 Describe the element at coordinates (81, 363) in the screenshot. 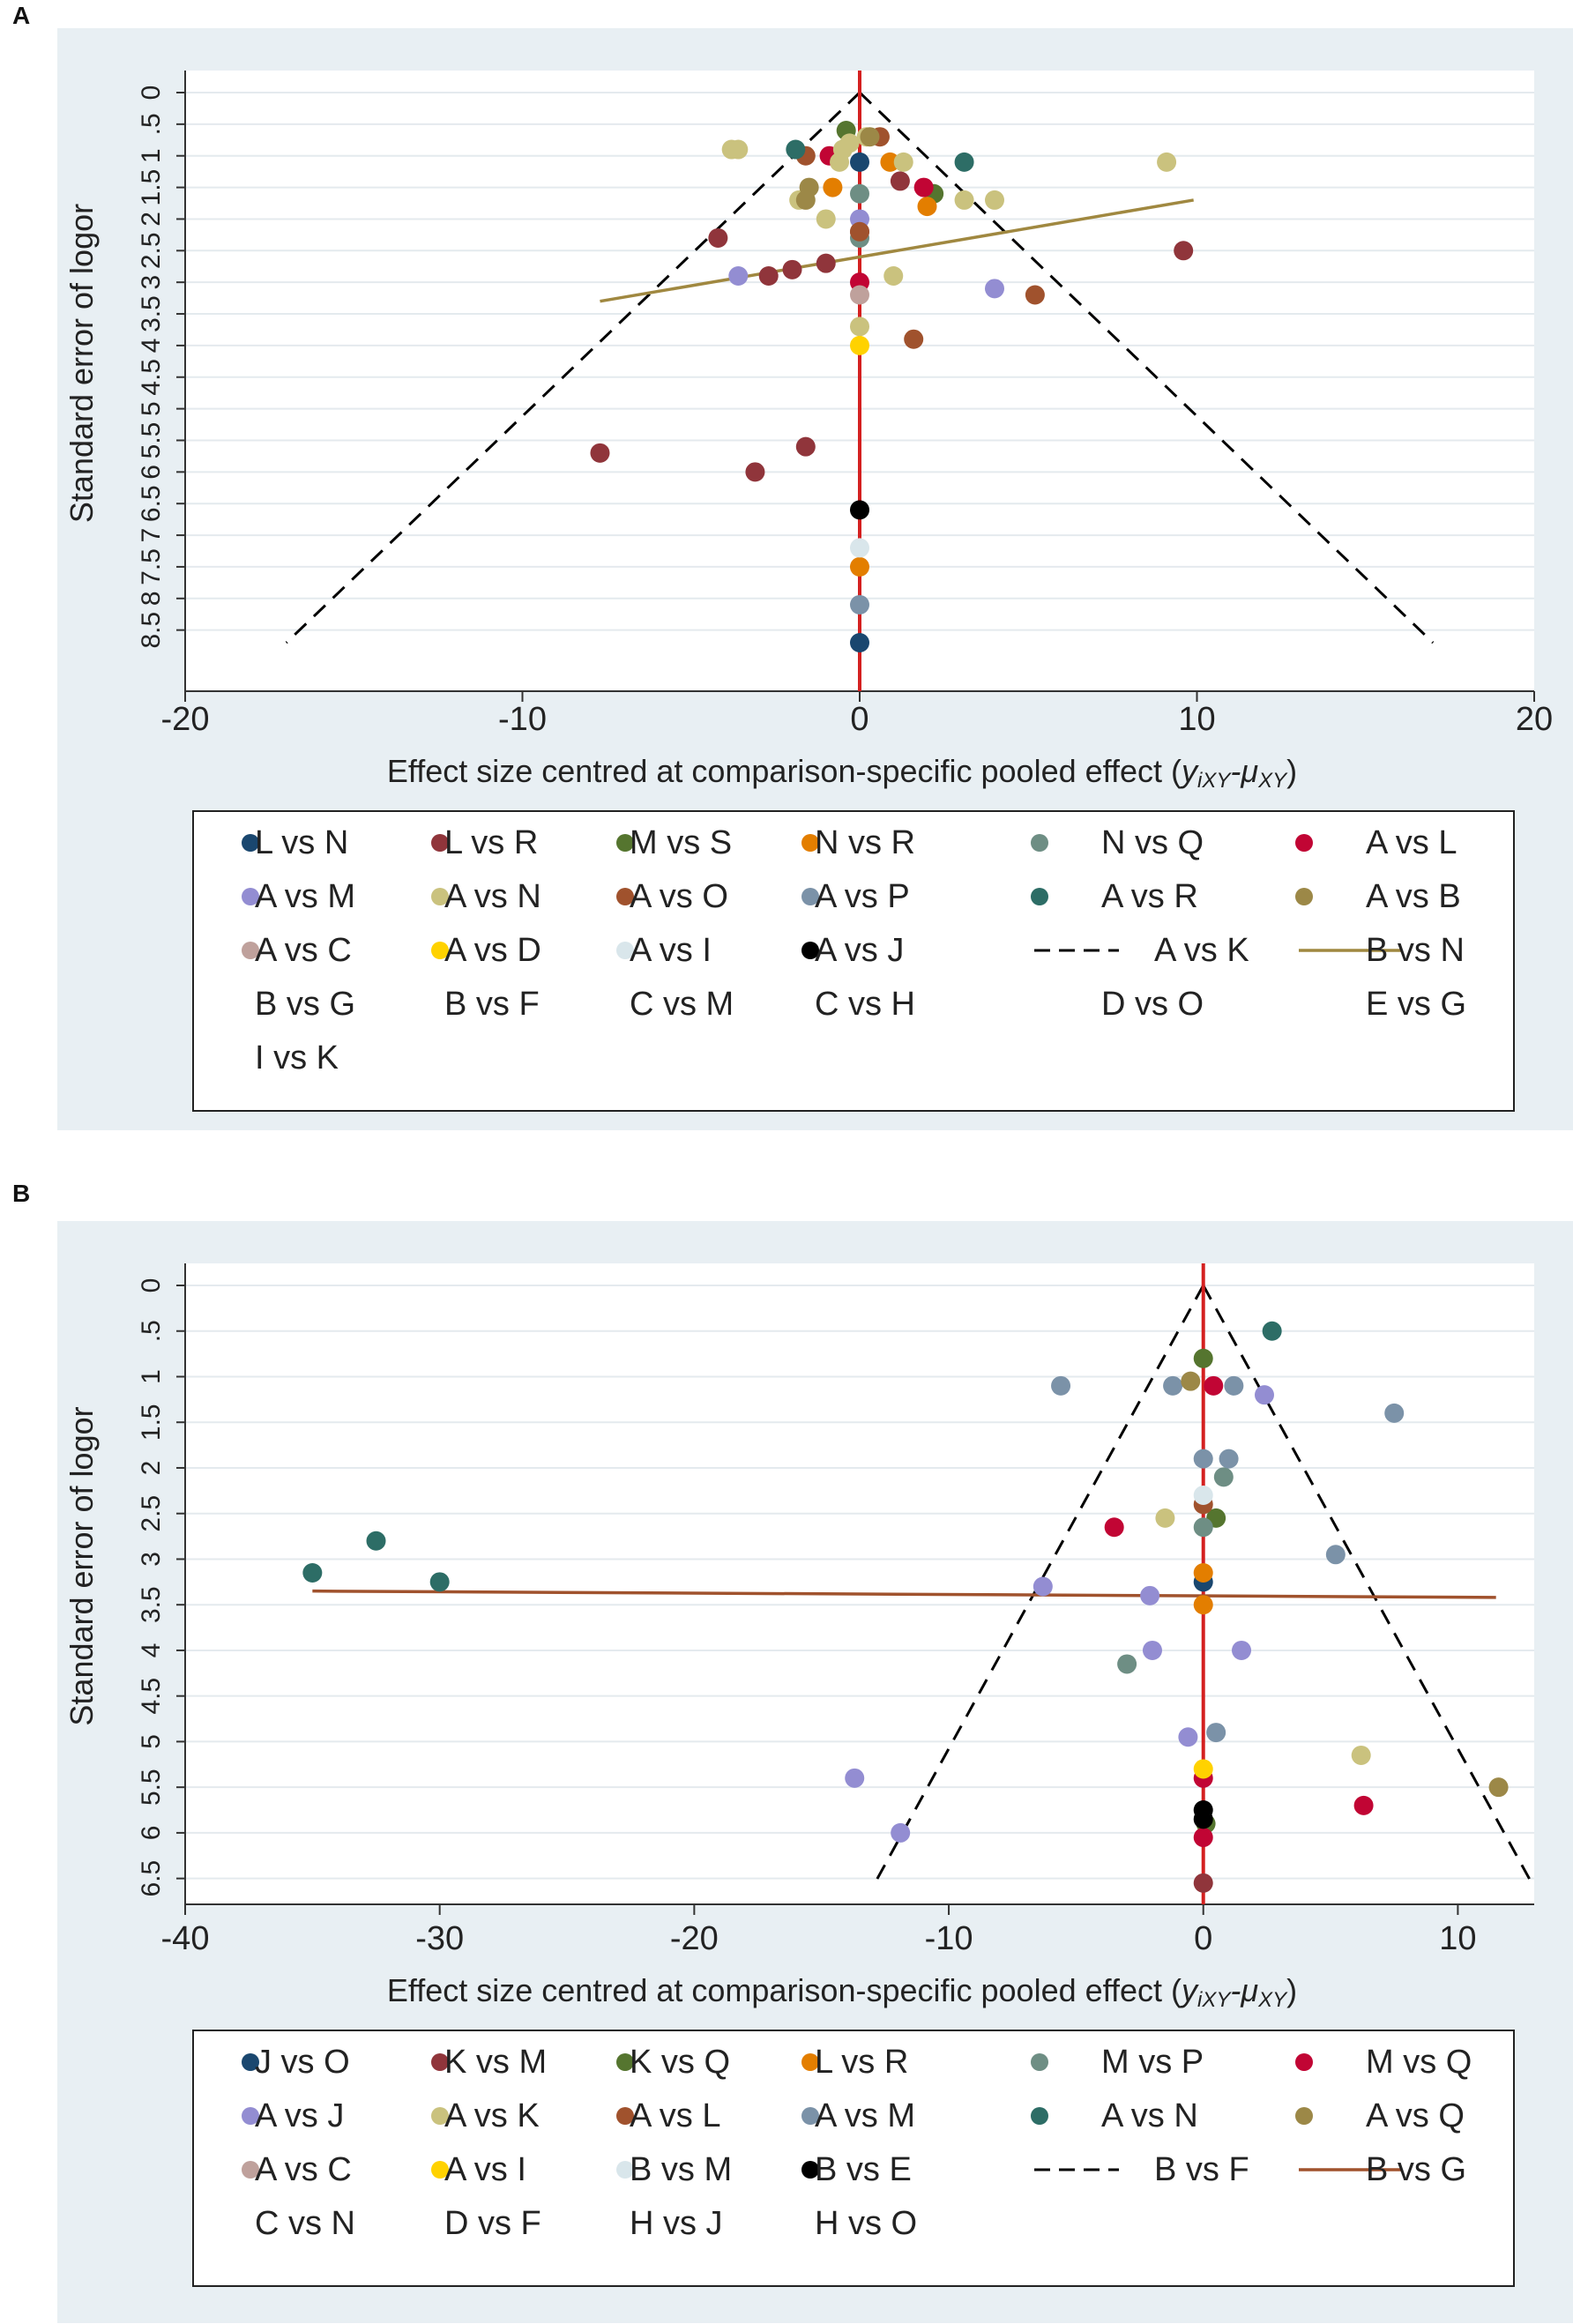

I see `y-axis-label: Standard error of logor` at that location.